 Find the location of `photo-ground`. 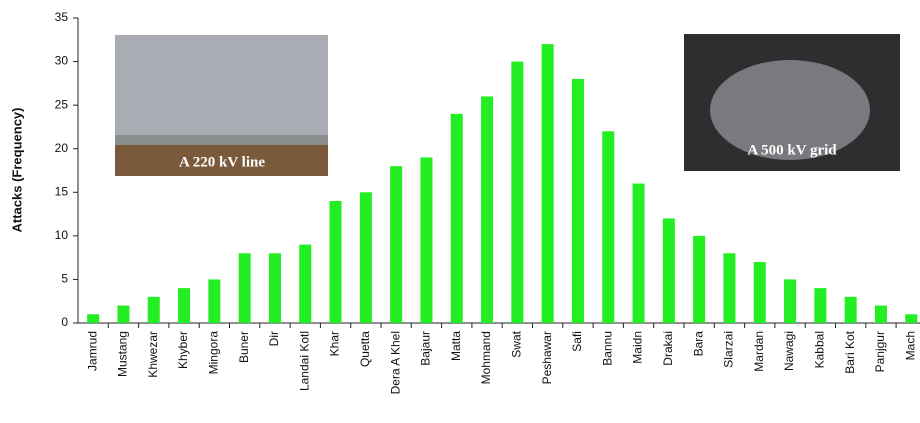

photo-ground is located at coordinates (221, 160).